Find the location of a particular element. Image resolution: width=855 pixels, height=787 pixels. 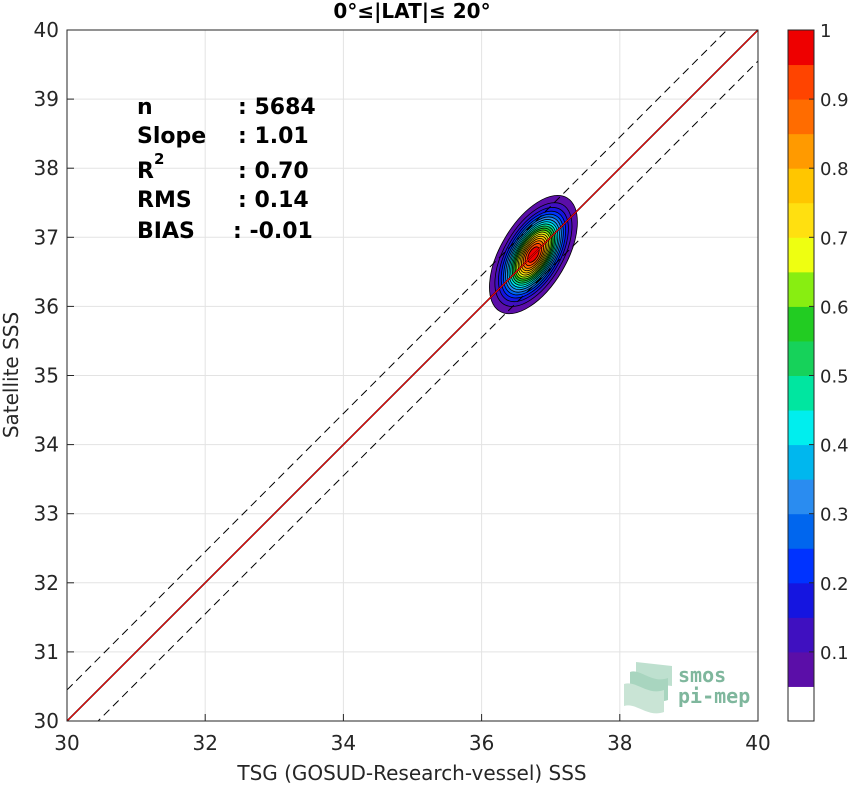

colorbar-tick-label: 1 is located at coordinates (825, 31).